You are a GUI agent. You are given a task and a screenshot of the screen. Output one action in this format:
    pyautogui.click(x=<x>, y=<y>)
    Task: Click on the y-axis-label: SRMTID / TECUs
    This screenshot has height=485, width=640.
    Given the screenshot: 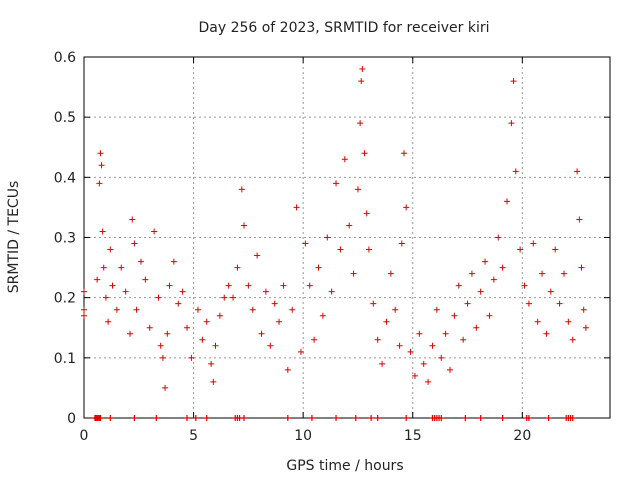 What is the action you would take?
    pyautogui.click(x=14, y=237)
    